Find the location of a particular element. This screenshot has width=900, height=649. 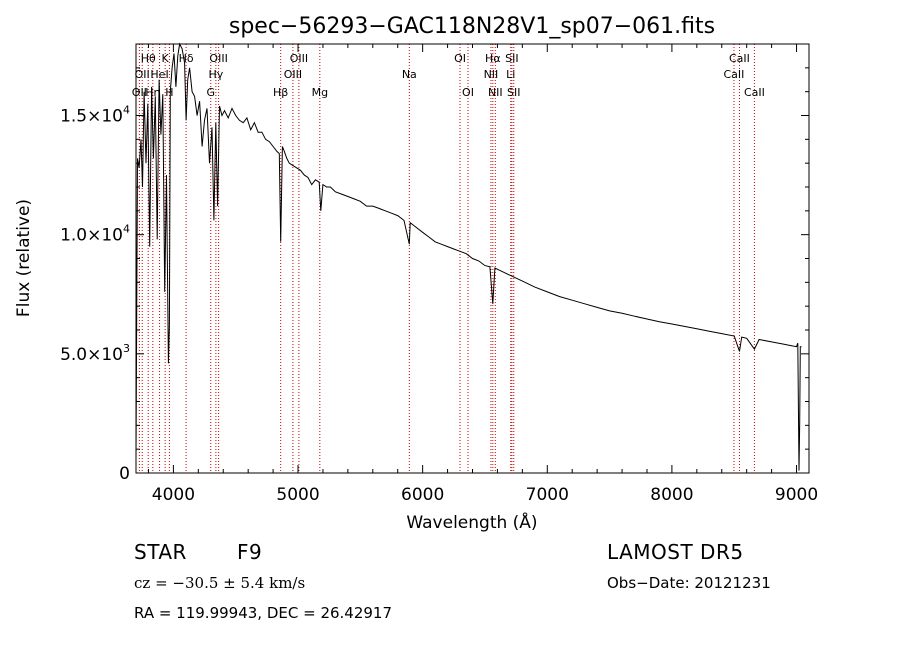

y-axis-label: Flux (relative) is located at coordinates (24, 258).